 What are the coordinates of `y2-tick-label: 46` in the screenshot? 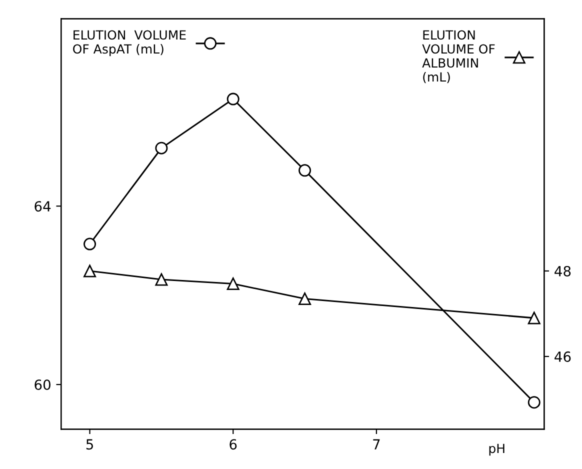 It's located at (562, 356).